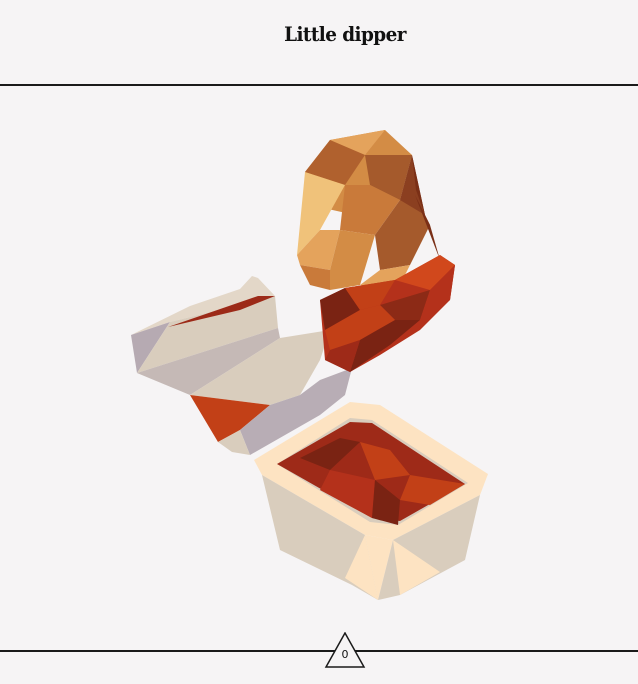 This screenshot has width=638, height=684. What do you see at coordinates (376, 251) in the screenshot?
I see `nugget` at bounding box center [376, 251].